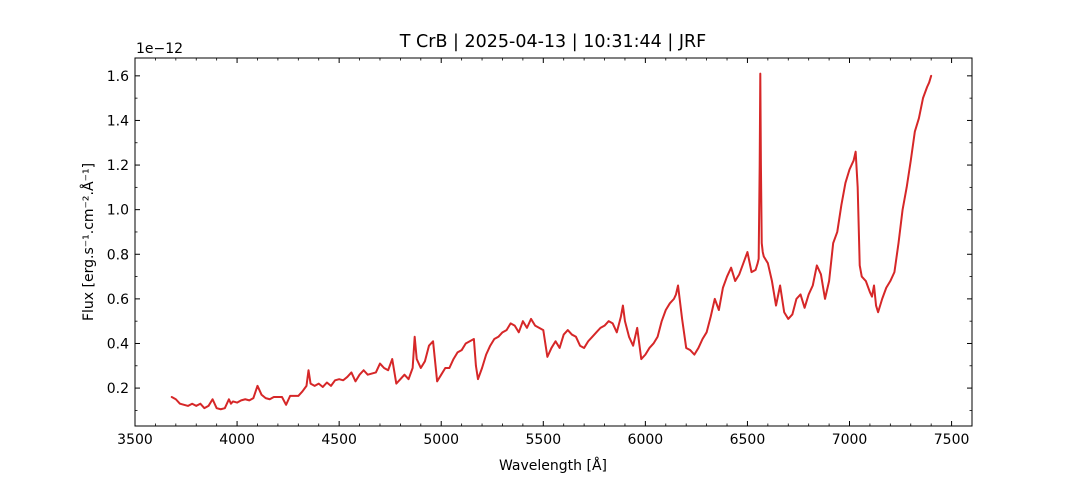 This screenshot has height=480, width=1080. I want to click on y-tick-label: 0.6, so click(118, 300).